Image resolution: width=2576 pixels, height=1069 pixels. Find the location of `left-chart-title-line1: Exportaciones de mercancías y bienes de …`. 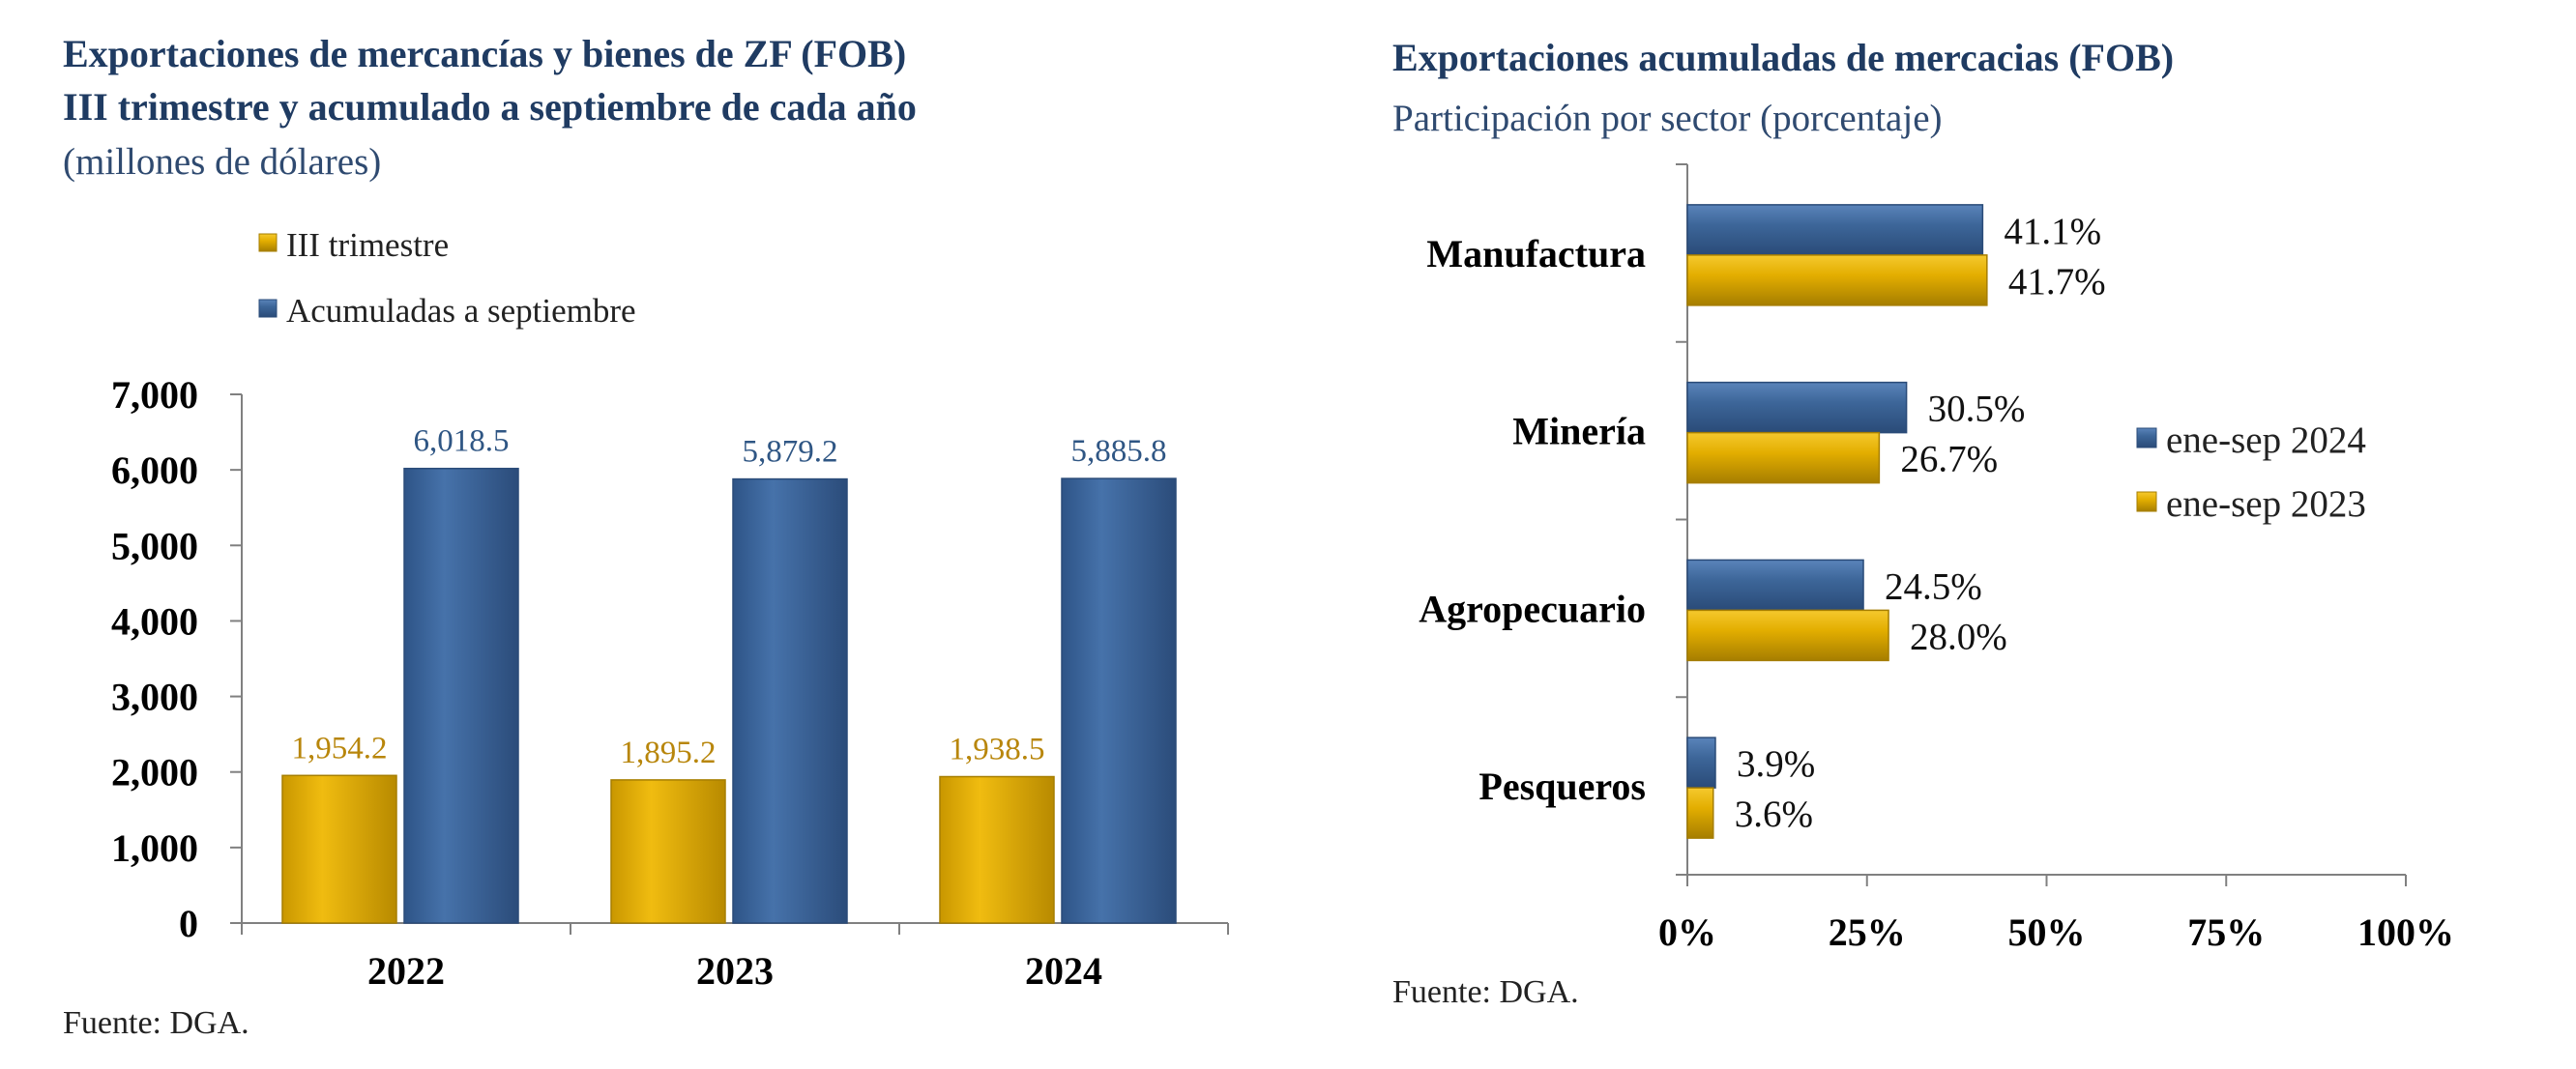

left-chart-title-line1: Exportaciones de mercancías y bienes de … is located at coordinates (485, 53).